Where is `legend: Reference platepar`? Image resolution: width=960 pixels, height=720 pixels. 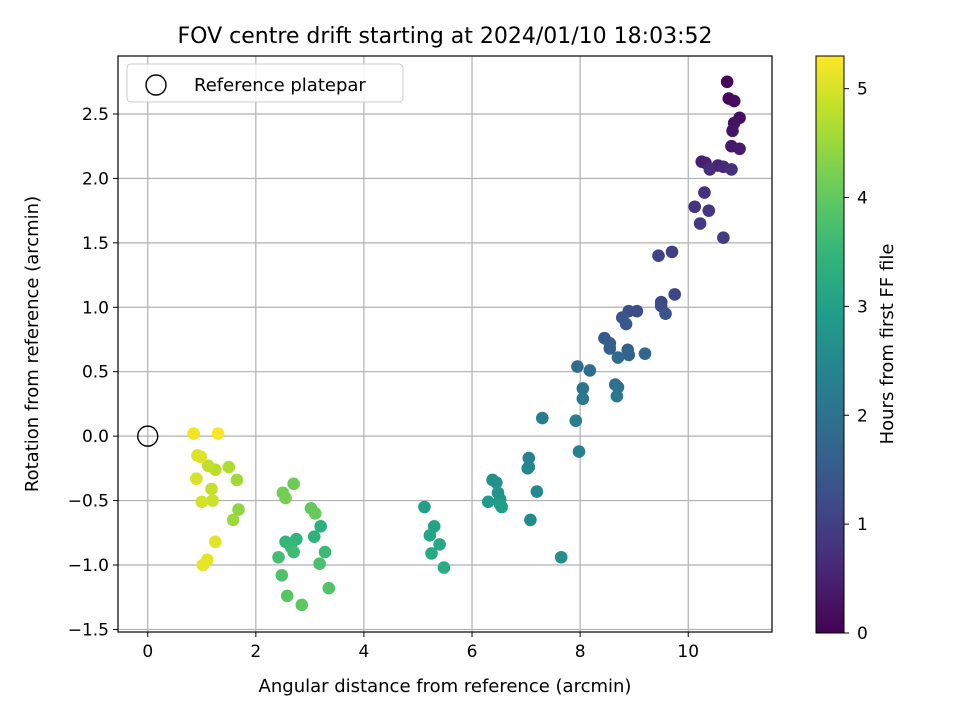
legend: Reference platepar is located at coordinates (265, 83).